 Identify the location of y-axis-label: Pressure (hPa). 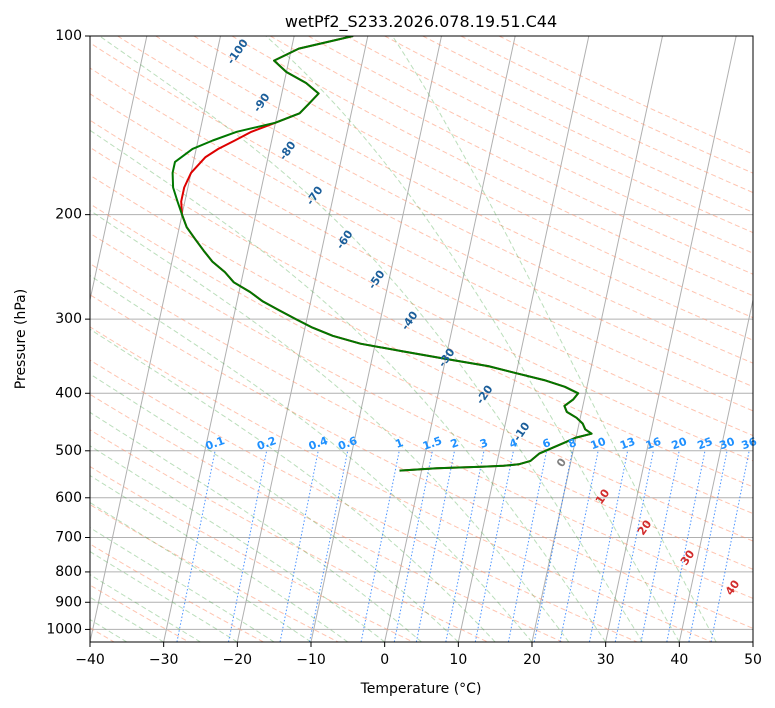
(21, 339).